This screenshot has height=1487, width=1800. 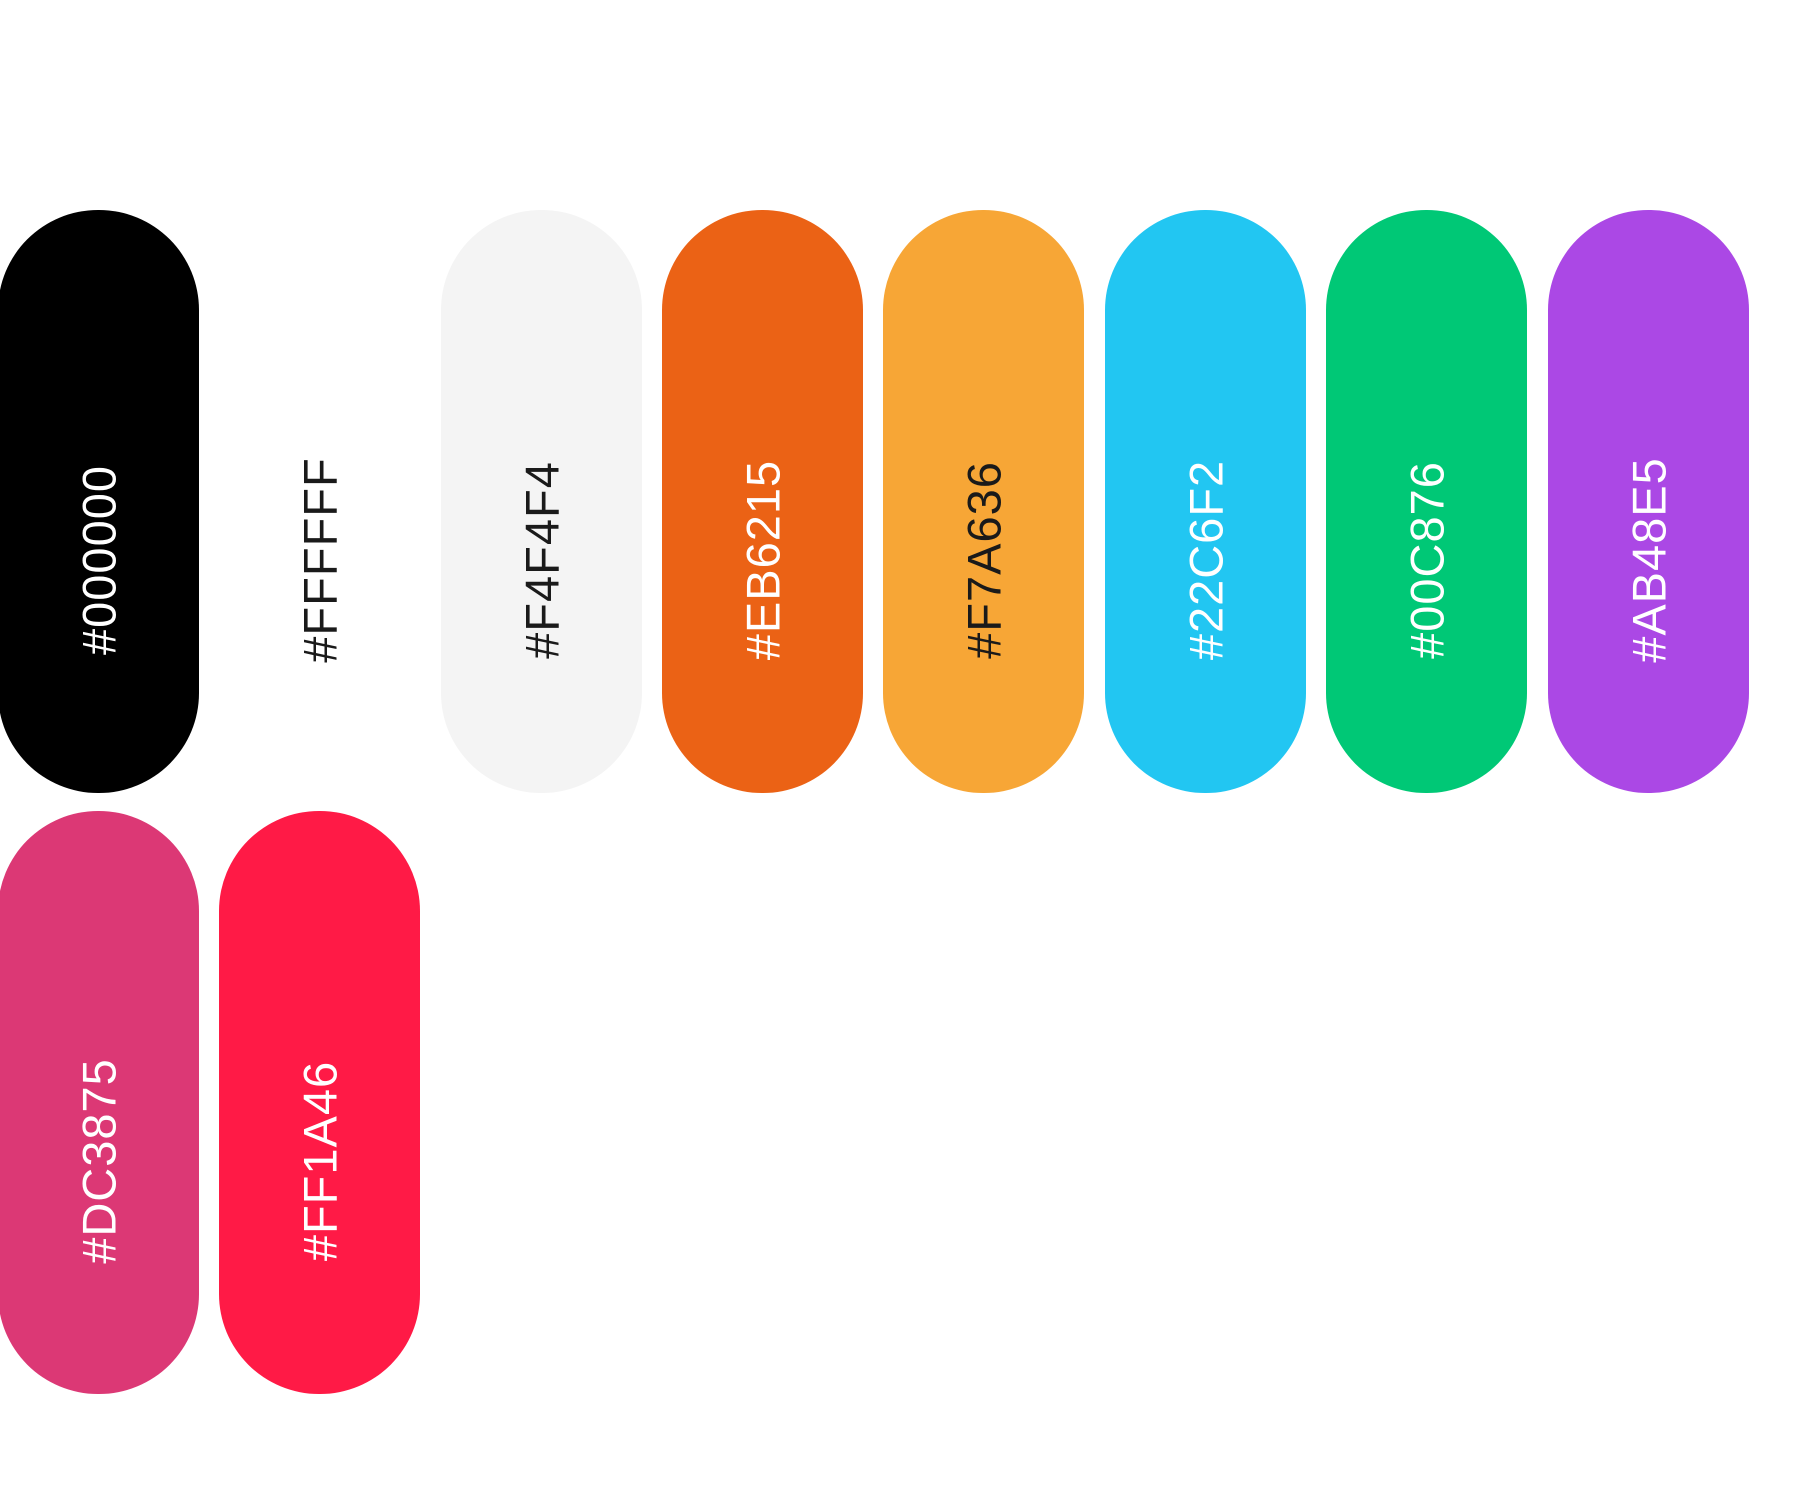 I want to click on color-swatch-dc3875: #DC3875, so click(x=99, y=1102).